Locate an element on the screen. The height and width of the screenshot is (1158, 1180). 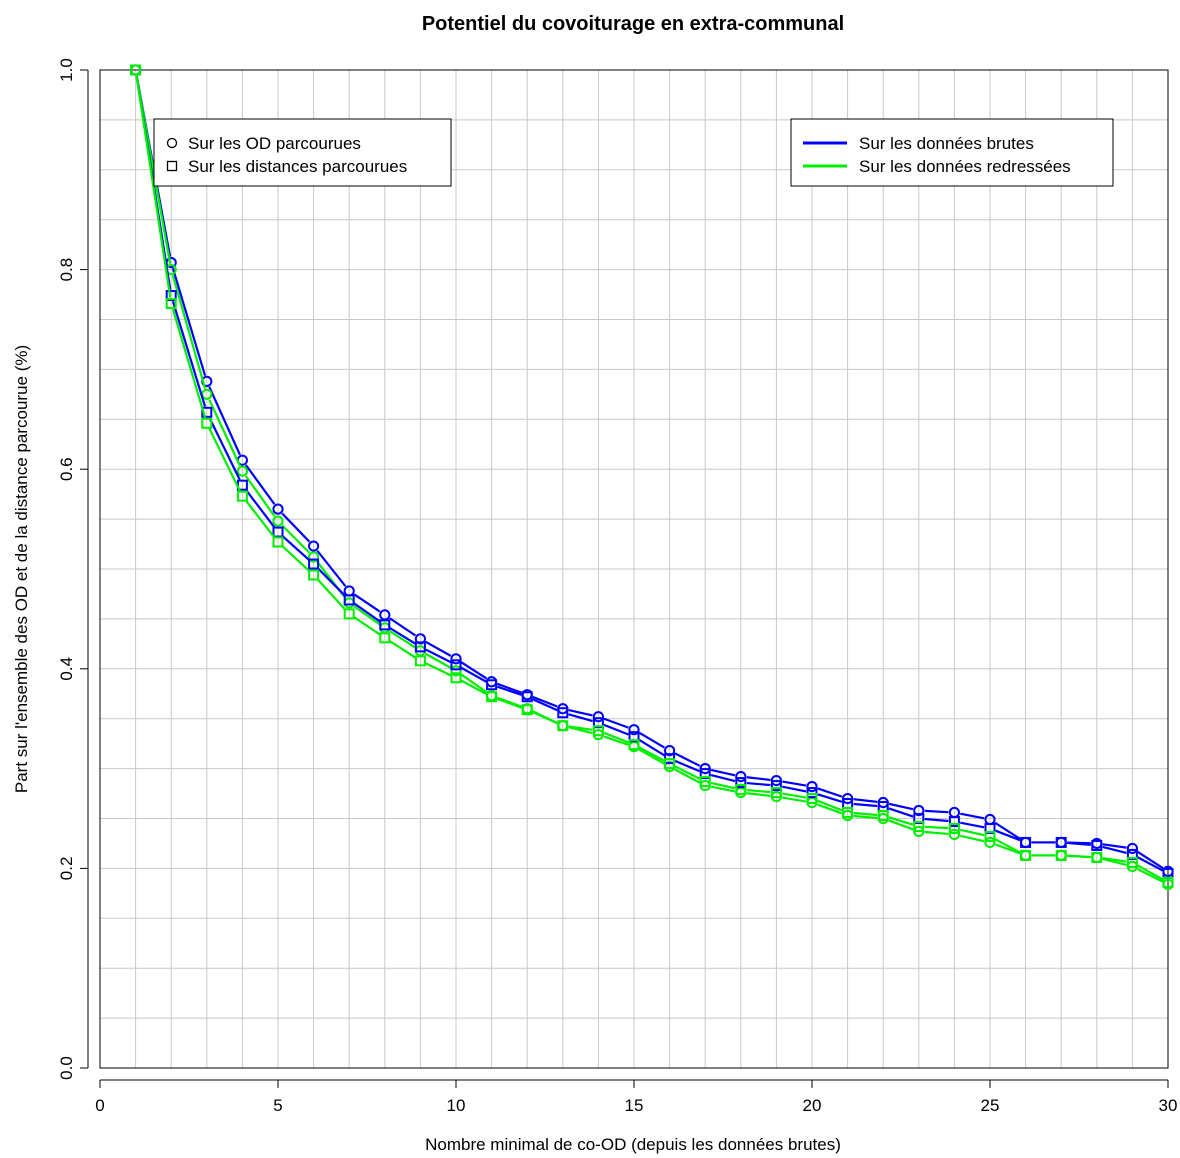
y-tick-label: 0.0 is located at coordinates (66, 1068).